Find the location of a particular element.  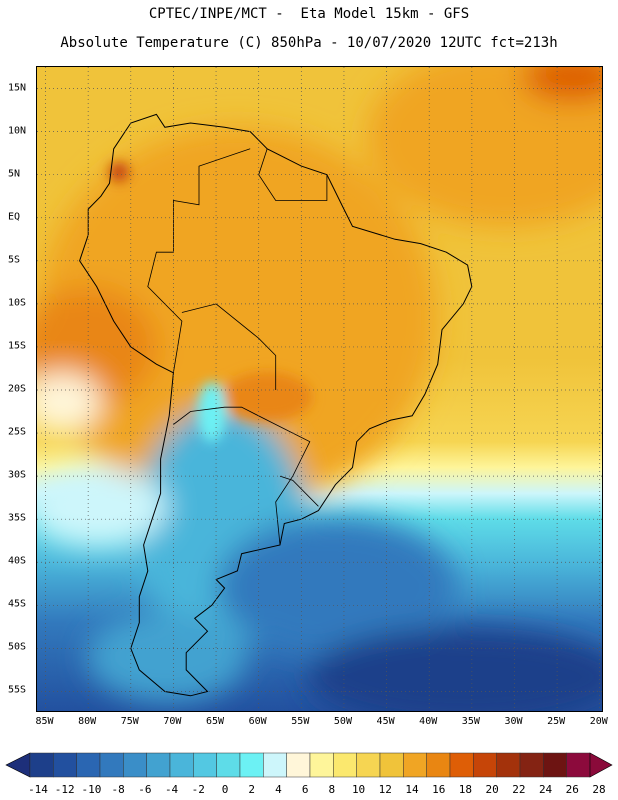

latitude-tick-label: 55S is located at coordinates (17, 690).